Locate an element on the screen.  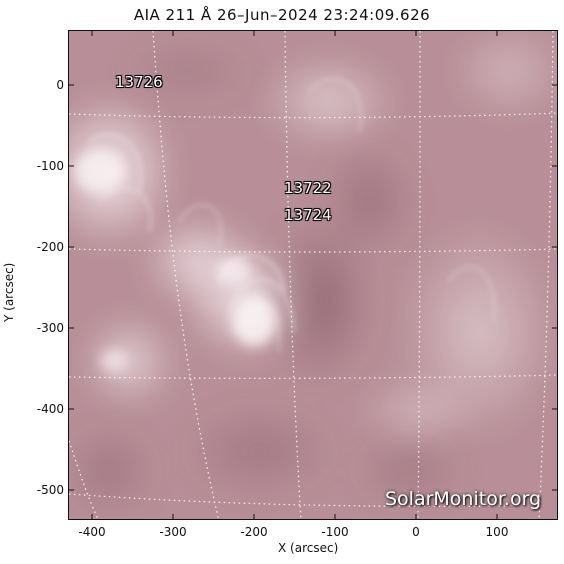
active-region-label: 13726 is located at coordinates (139, 82).